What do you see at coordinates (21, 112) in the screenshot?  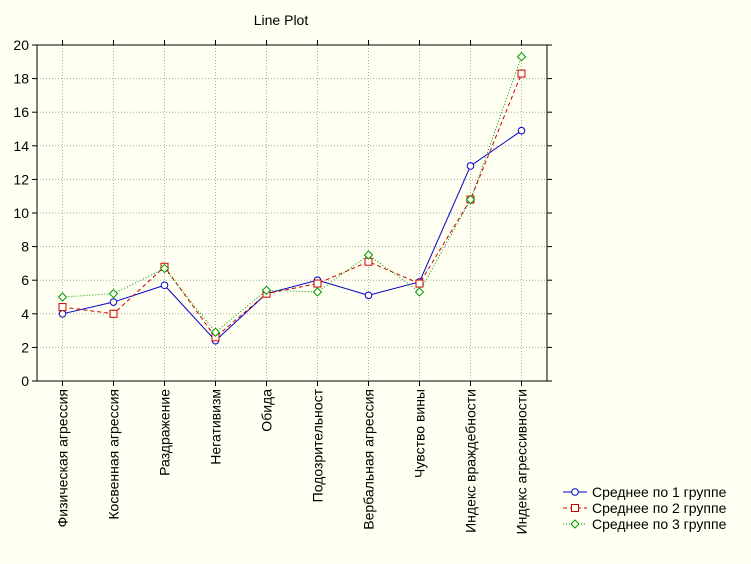 I see `y-tick-label: 16` at bounding box center [21, 112].